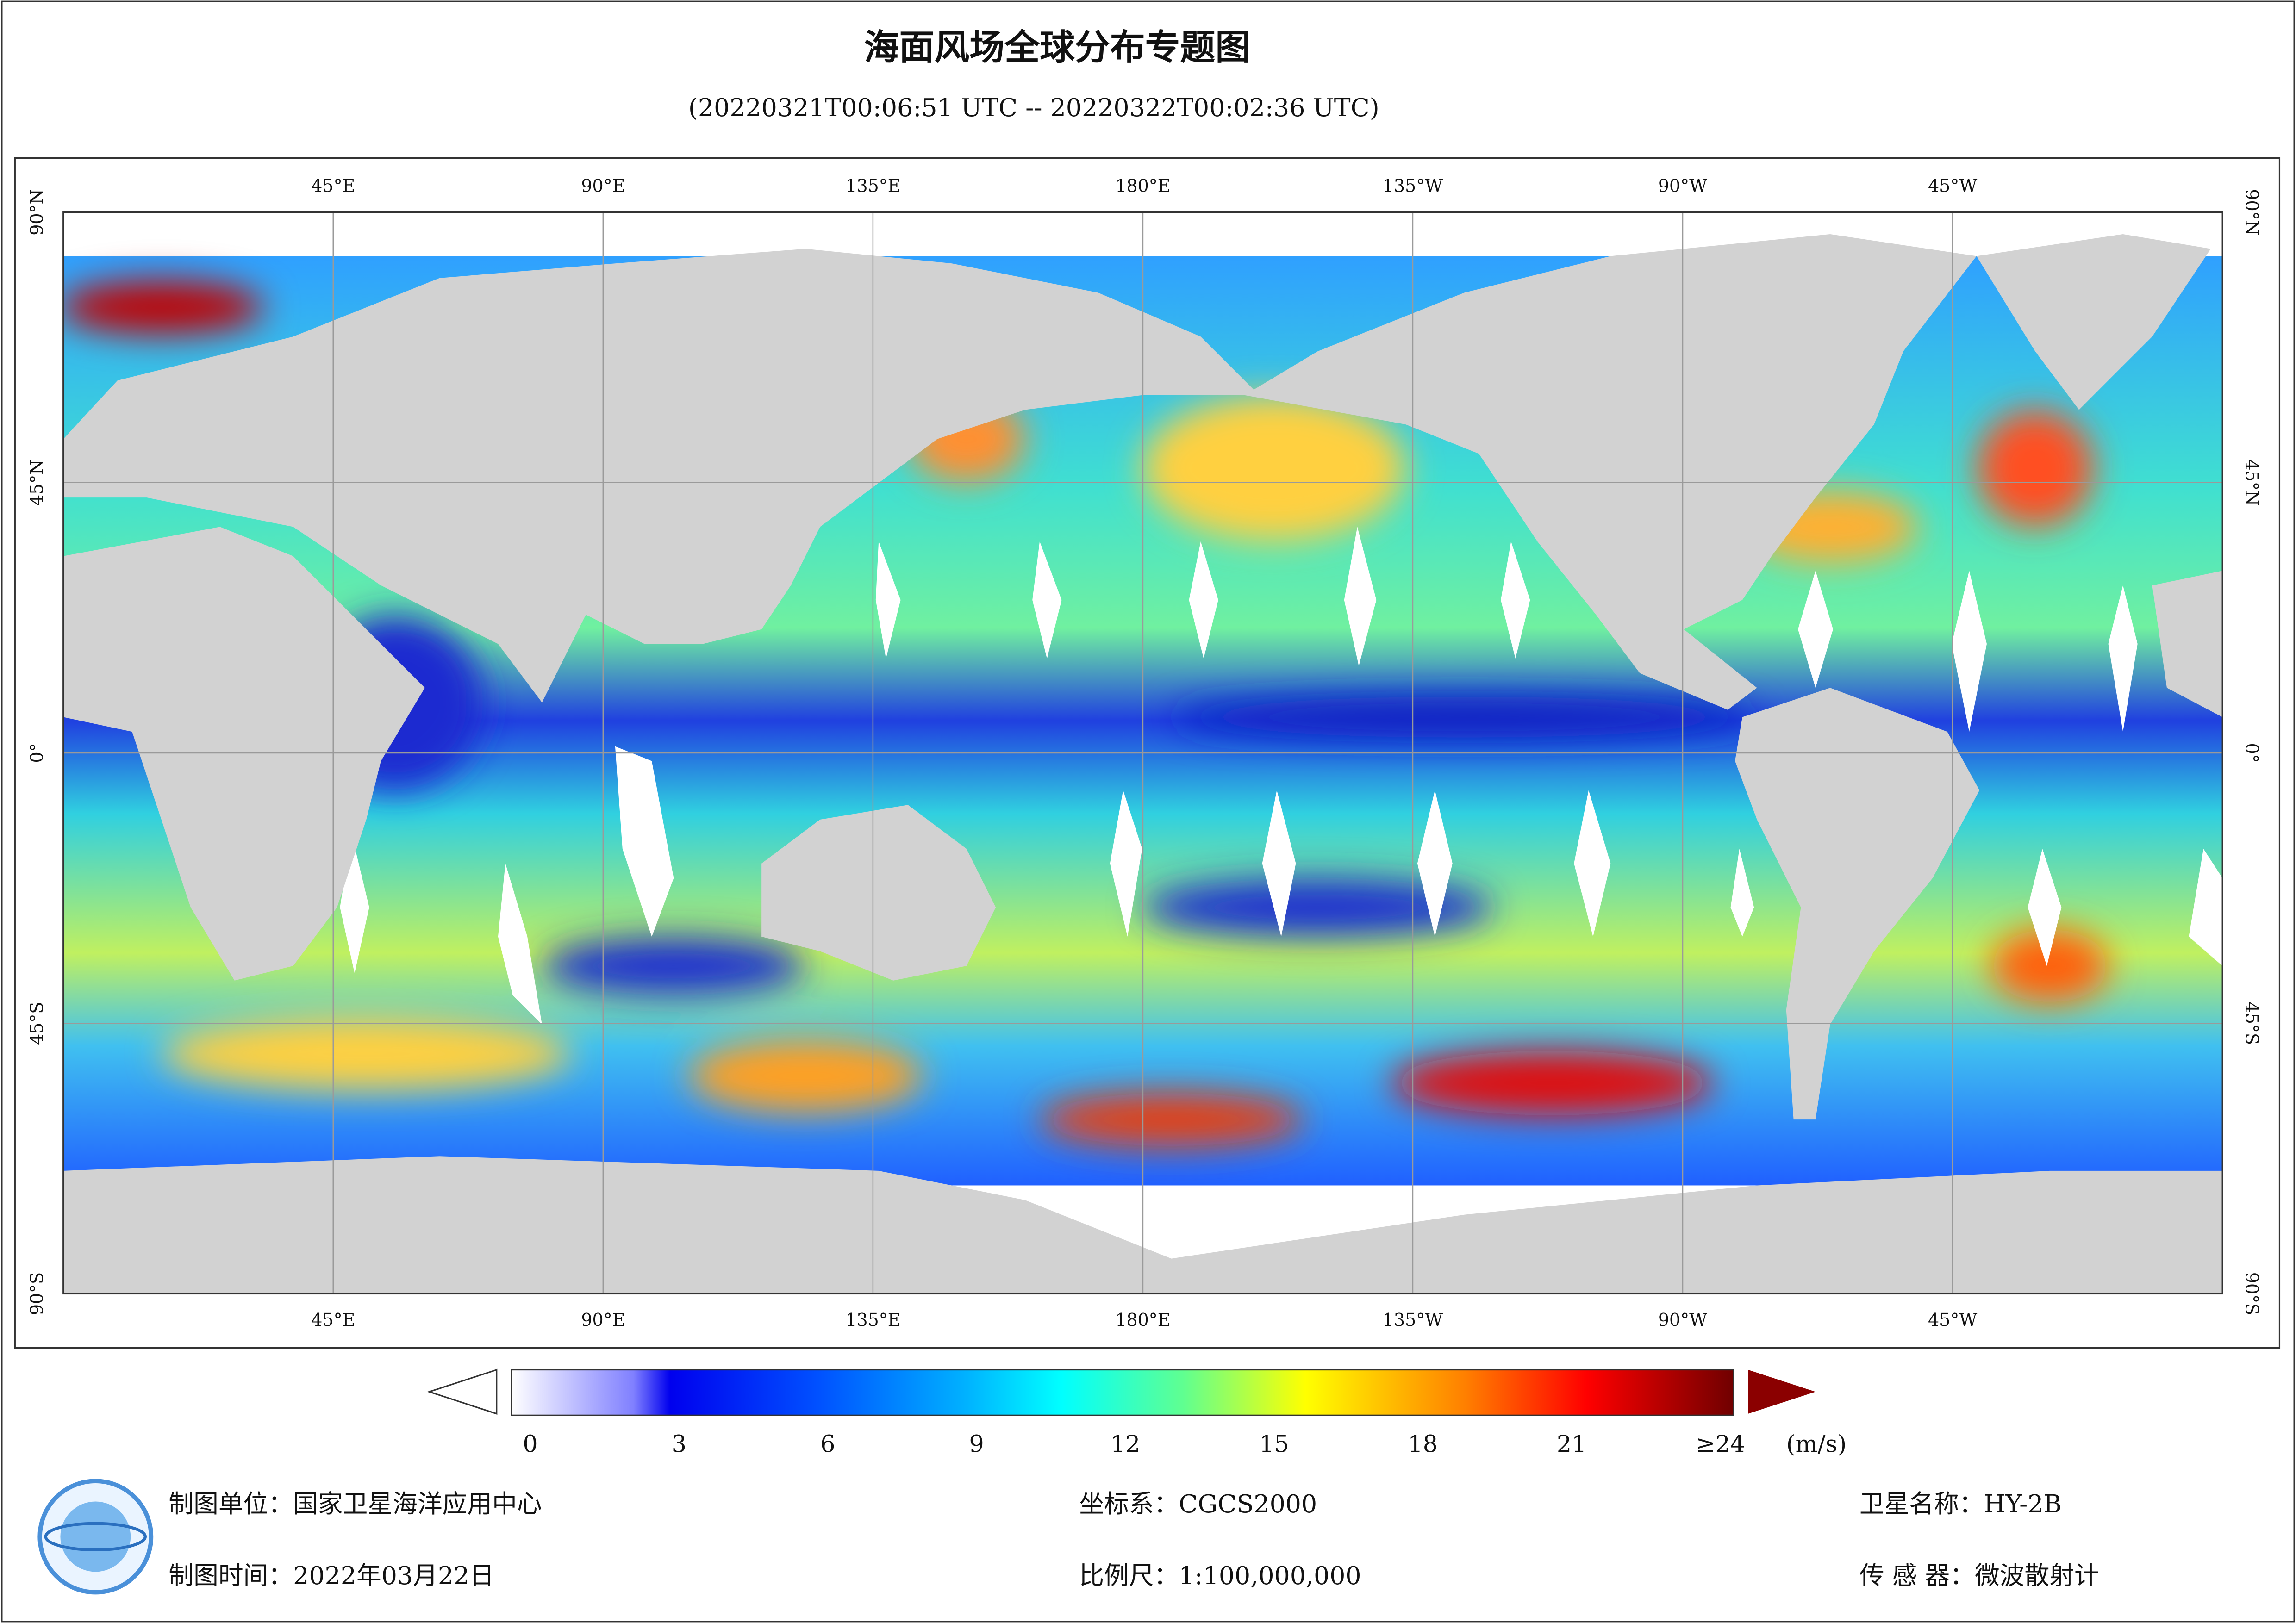 The width and height of the screenshot is (2296, 1623). I want to click on lat-label-right: 45°N, so click(2252, 483).